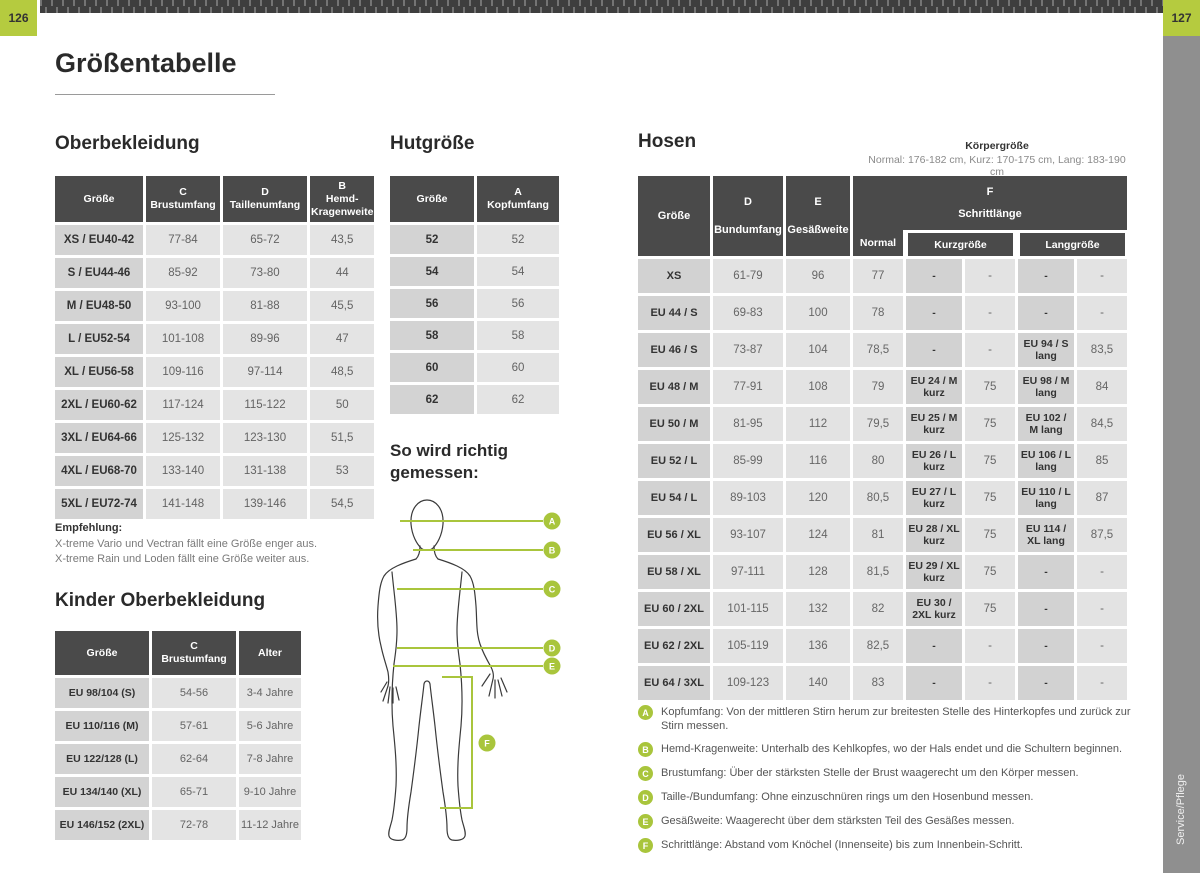 The height and width of the screenshot is (873, 1200). Describe the element at coordinates (215, 405) in the screenshot. I see `table-row: 2XL / EU60-62 117-124 115-122 50` at that location.